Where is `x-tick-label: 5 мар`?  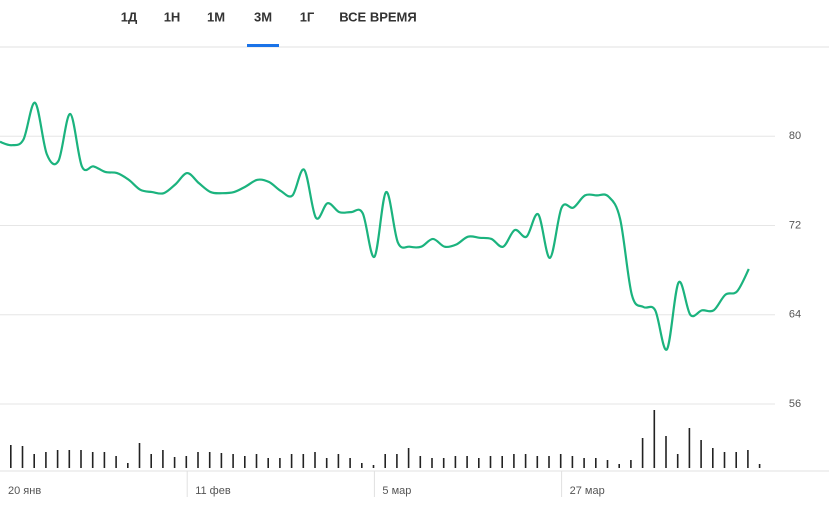
x-tick-label: 5 мар is located at coordinates (396, 491).